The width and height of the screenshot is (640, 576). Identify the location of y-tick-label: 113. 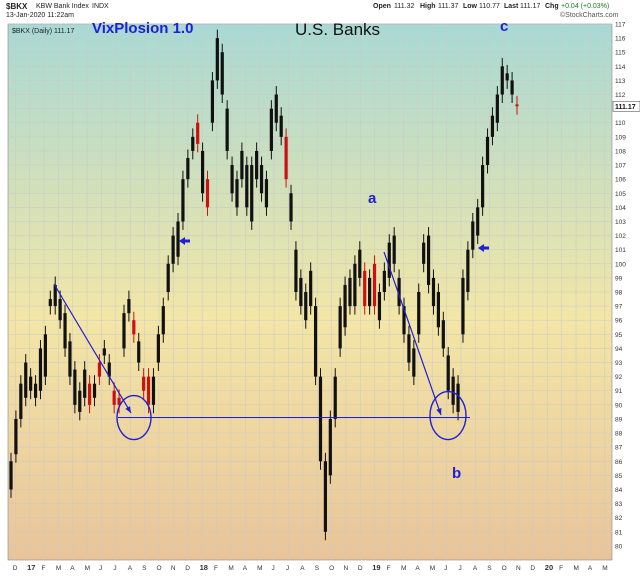
(620, 81).